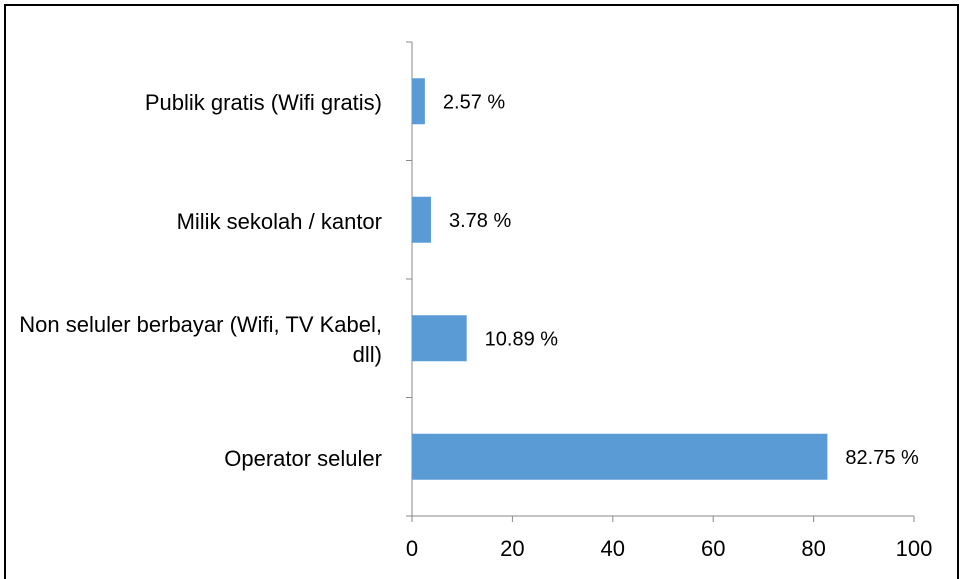  I want to click on x-tick-label: 100, so click(914, 548).